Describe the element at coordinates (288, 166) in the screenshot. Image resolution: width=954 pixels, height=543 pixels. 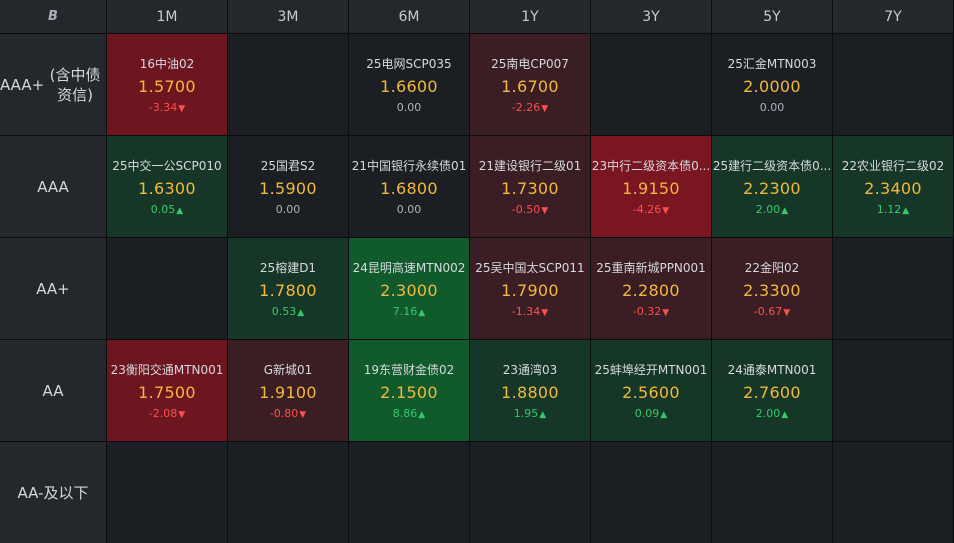
I see `bond-name: 25国君S2` at that location.